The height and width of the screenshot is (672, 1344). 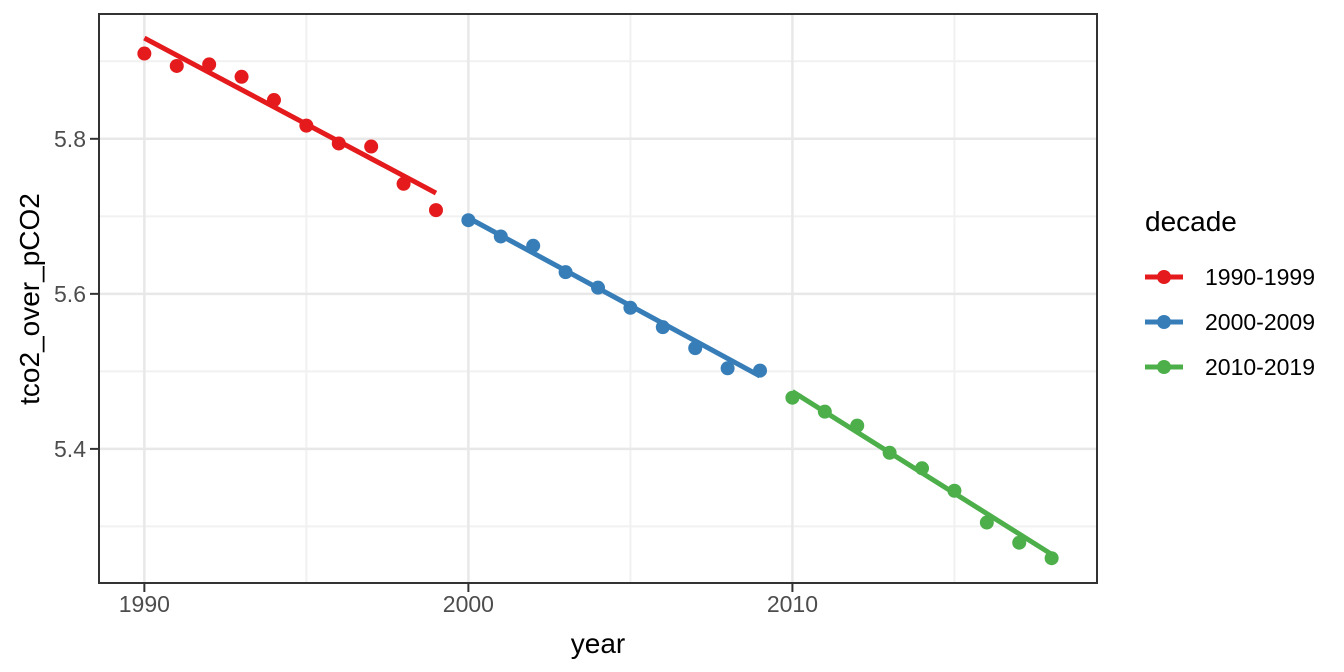 I want to click on legend-item-label: 2010-2019, so click(x=1260, y=366).